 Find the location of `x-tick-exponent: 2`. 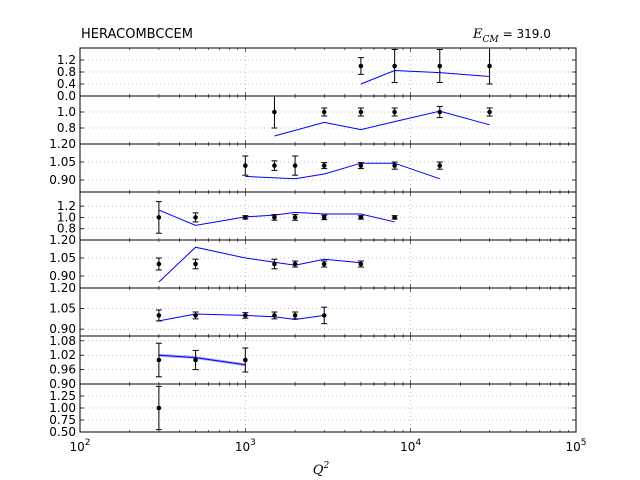

x-tick-exponent: 2 is located at coordinates (88, 443).